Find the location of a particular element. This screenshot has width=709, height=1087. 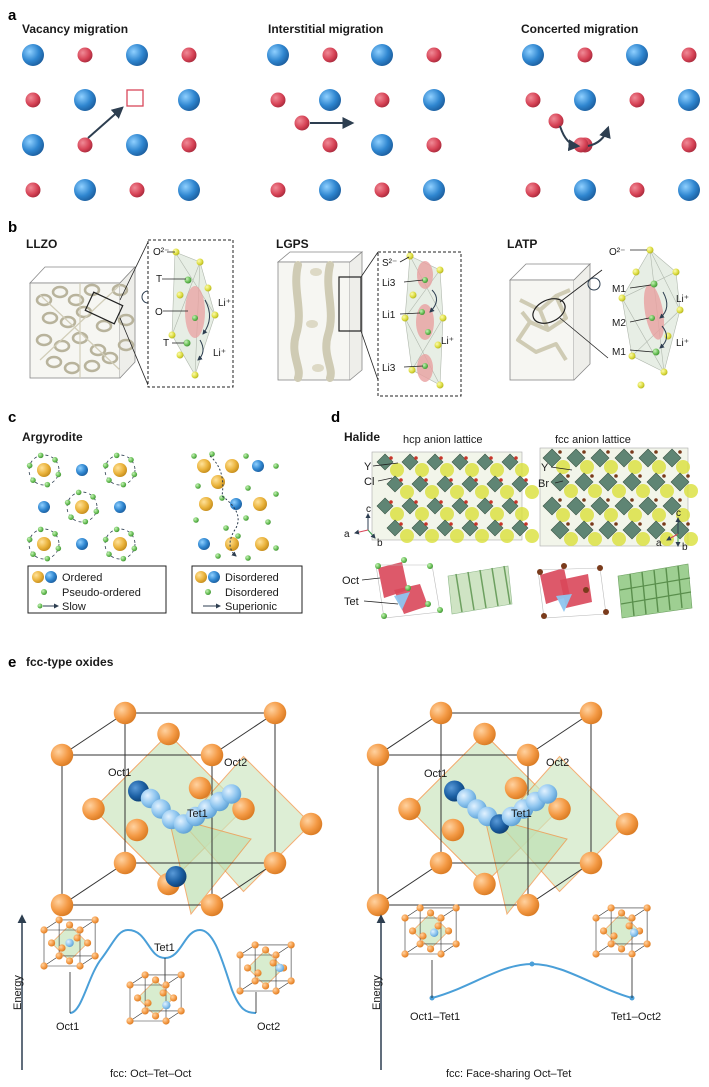

latp-framework-box is located at coordinates (559, 322).